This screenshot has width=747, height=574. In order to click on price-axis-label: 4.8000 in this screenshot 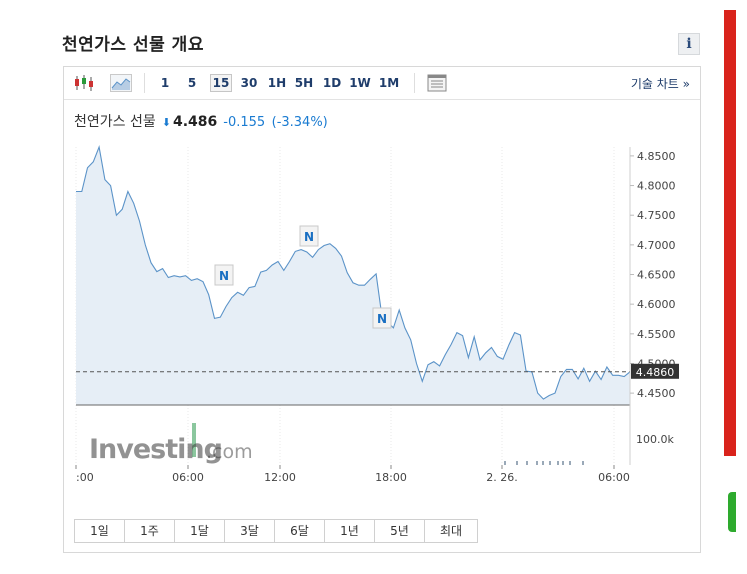, I will do `click(656, 186)`.